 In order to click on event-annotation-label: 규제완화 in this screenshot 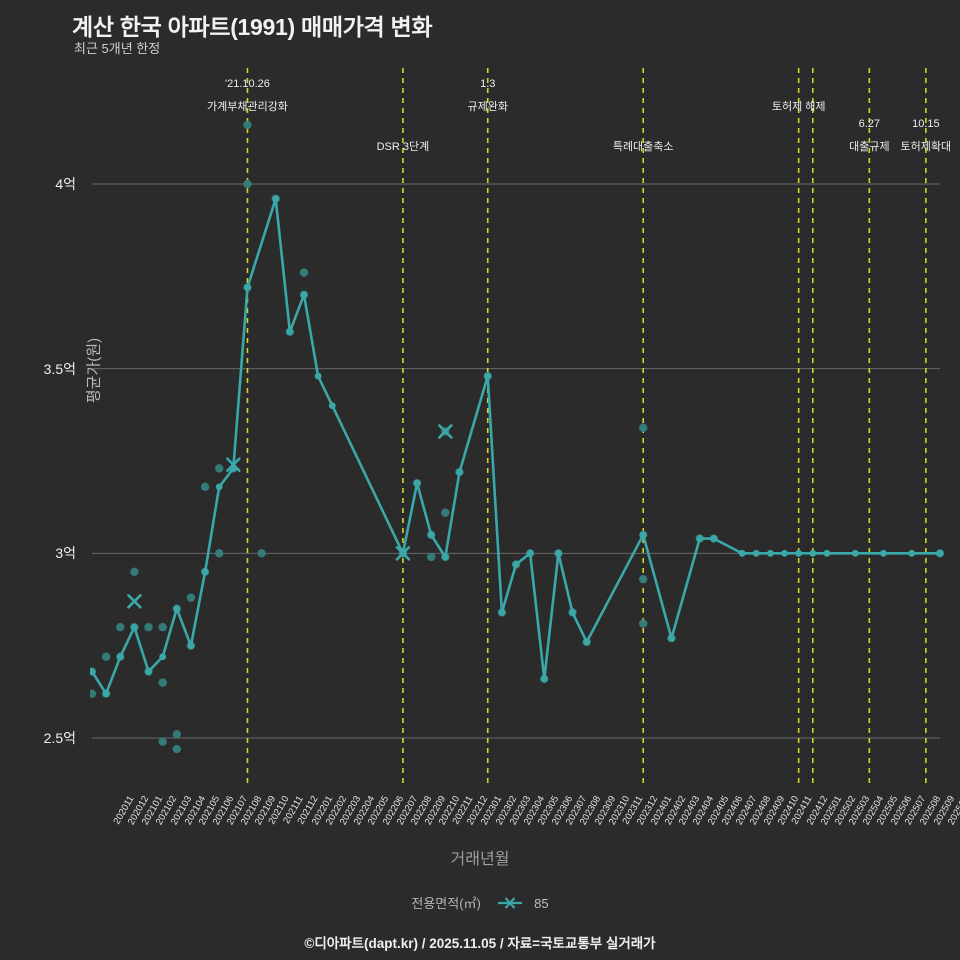, I will do `click(487, 107)`.